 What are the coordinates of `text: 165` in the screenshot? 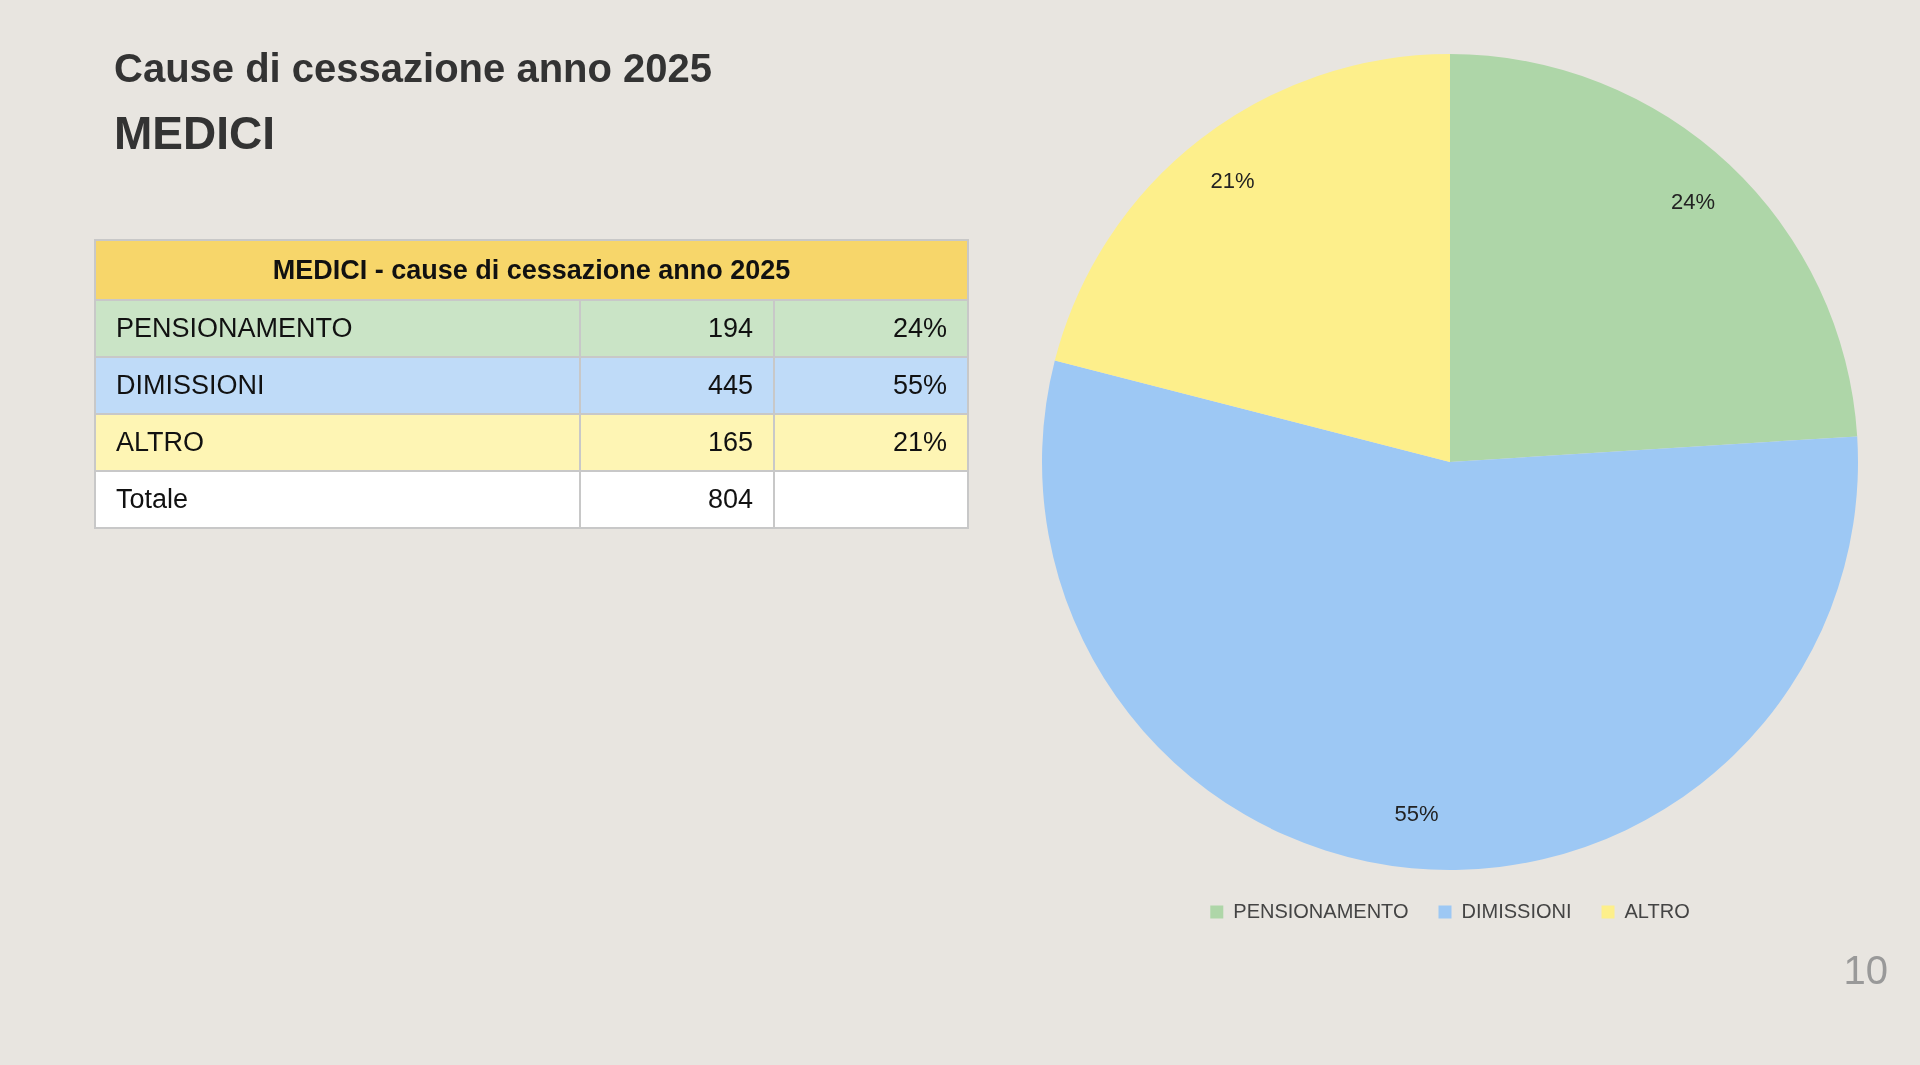 It's located at (677, 442).